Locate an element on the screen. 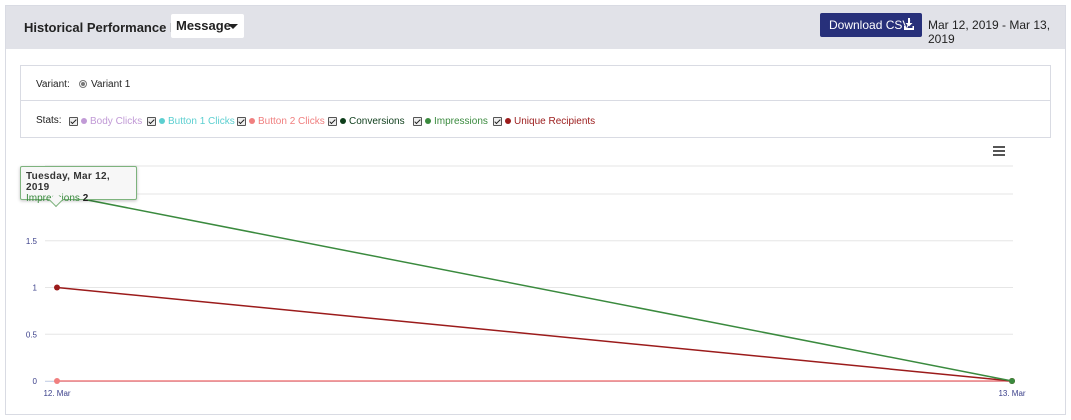  stat-label: Button 2 Clicks is located at coordinates (291, 121).